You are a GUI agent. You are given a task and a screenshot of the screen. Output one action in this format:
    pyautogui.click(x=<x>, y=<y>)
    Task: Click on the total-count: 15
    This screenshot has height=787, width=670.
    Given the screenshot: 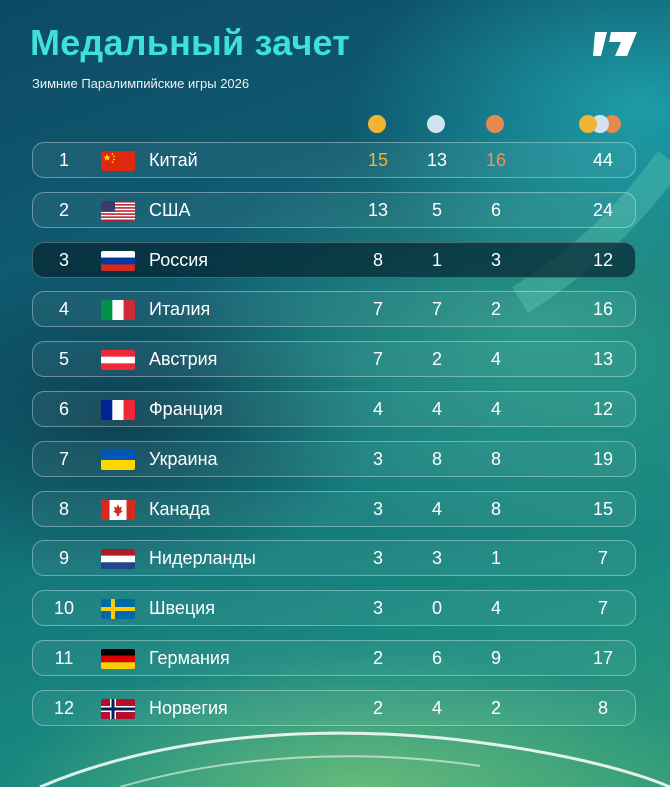 What is the action you would take?
    pyautogui.click(x=603, y=508)
    